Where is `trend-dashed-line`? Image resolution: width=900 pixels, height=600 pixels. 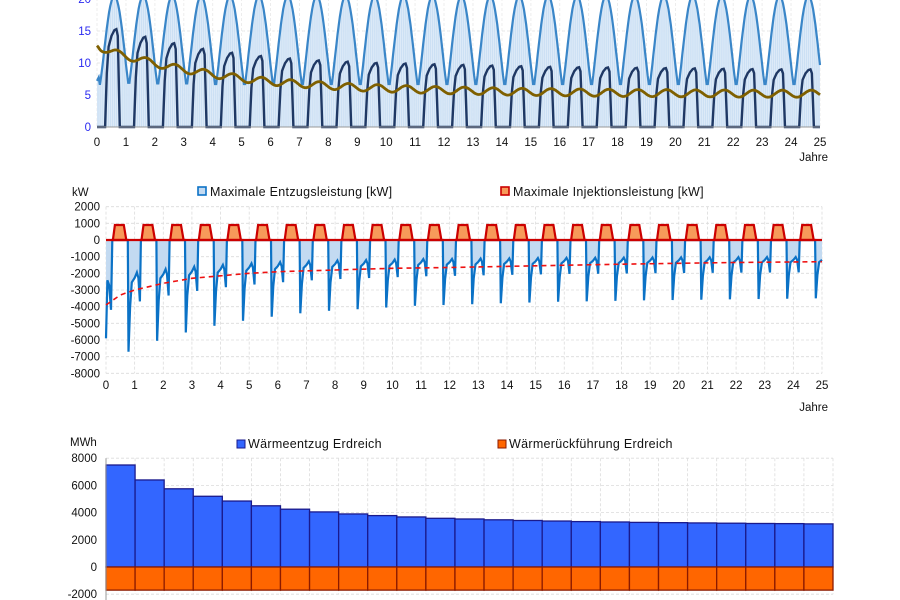 trend-dashed-line is located at coordinates (464, 283).